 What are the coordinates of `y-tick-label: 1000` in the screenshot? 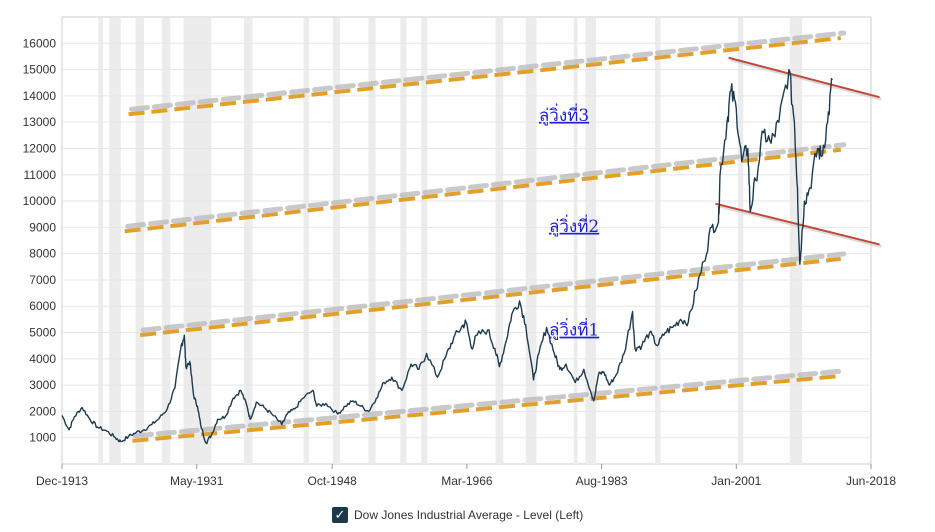 It's located at (42, 438).